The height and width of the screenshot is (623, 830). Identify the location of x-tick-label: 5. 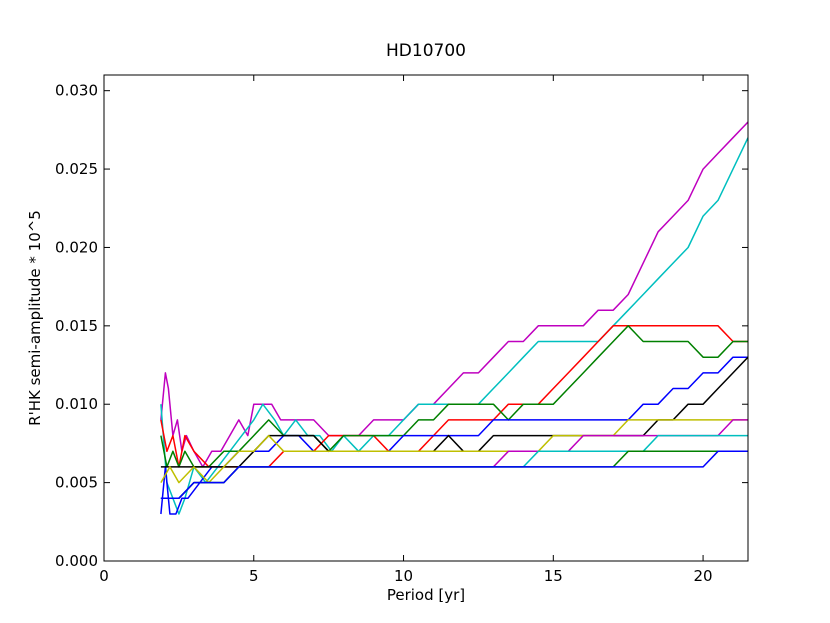
(254, 576).